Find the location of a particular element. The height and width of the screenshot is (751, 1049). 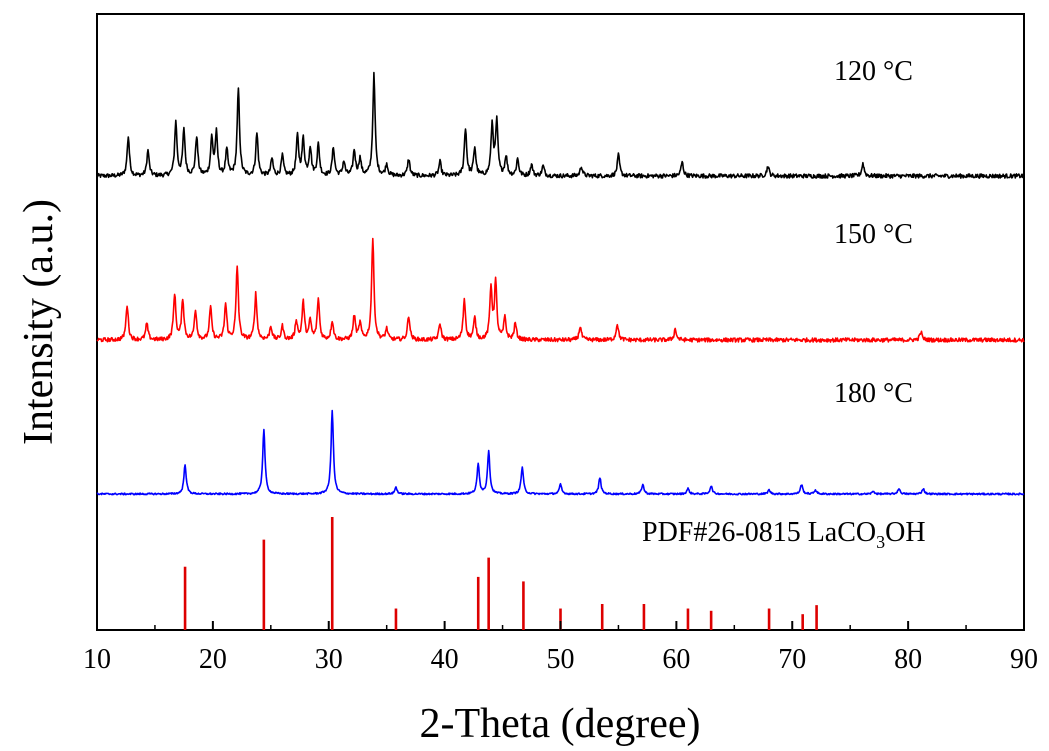

y-axis-title: Intensity (a.u.) is located at coordinates (39, 322).